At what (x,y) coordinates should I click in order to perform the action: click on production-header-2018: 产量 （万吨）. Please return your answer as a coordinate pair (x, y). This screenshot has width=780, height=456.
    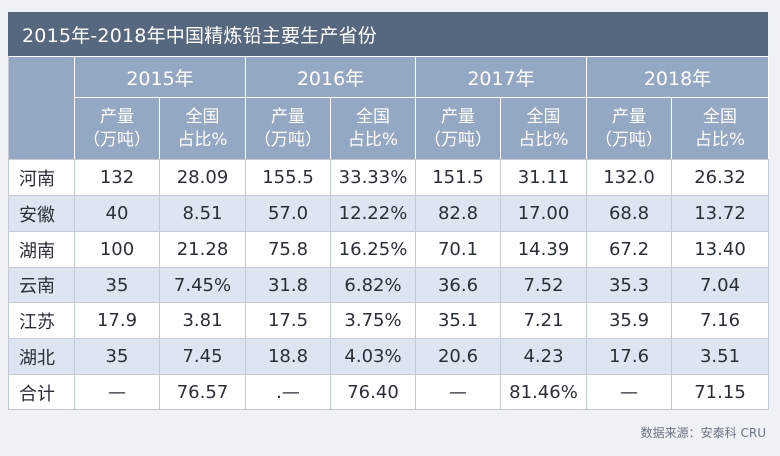
    Looking at the image, I should click on (629, 128).